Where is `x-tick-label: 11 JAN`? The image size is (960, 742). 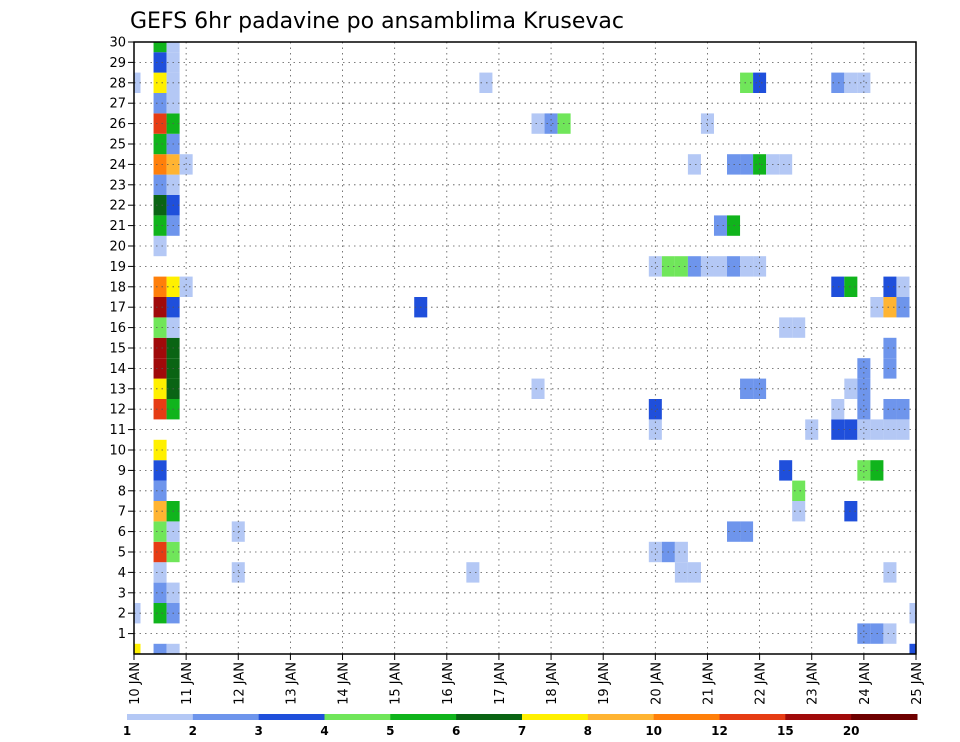 x-tick-label: 11 JAN is located at coordinates (187, 683).